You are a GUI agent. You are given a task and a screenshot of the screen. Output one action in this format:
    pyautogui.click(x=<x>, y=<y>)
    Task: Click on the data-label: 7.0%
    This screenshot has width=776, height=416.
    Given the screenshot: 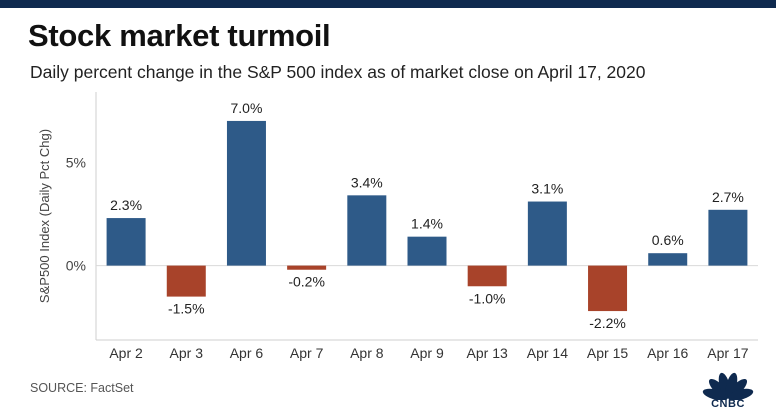 What is the action you would take?
    pyautogui.click(x=246, y=108)
    